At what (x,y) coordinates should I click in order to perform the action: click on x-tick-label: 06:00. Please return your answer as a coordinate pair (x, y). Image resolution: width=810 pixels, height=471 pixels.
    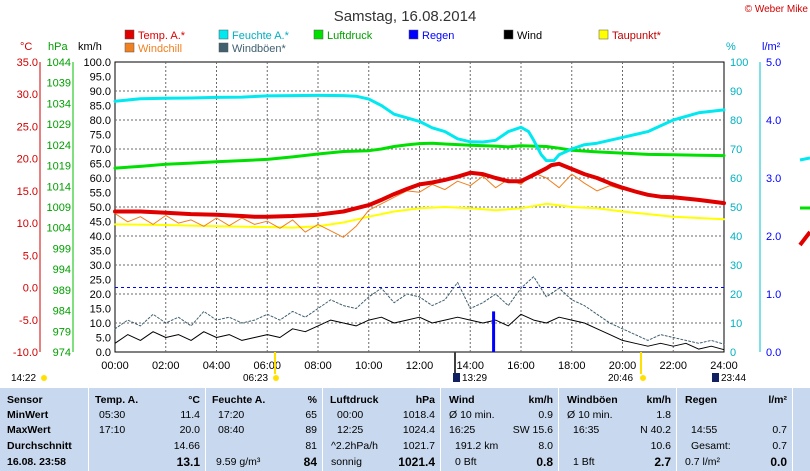
    Looking at the image, I should click on (267, 366).